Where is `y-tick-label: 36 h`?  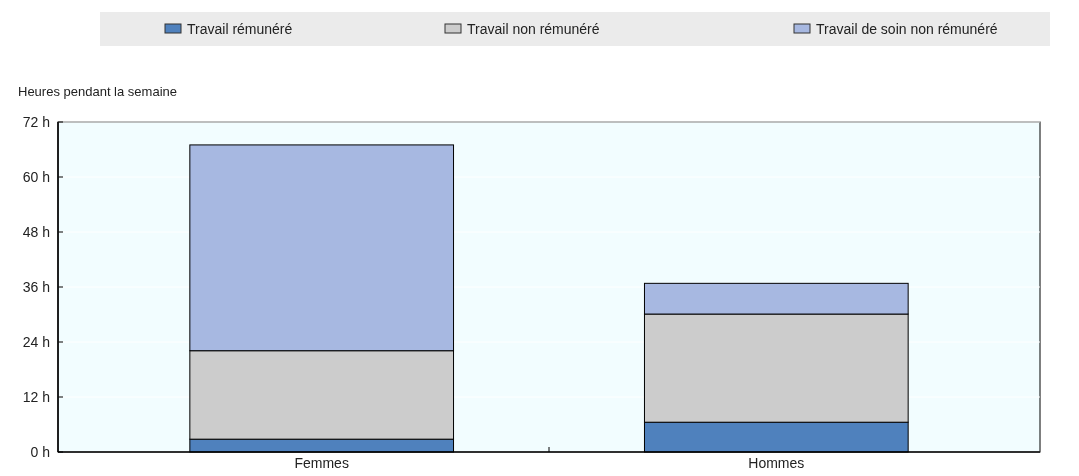 y-tick-label: 36 h is located at coordinates (36, 286).